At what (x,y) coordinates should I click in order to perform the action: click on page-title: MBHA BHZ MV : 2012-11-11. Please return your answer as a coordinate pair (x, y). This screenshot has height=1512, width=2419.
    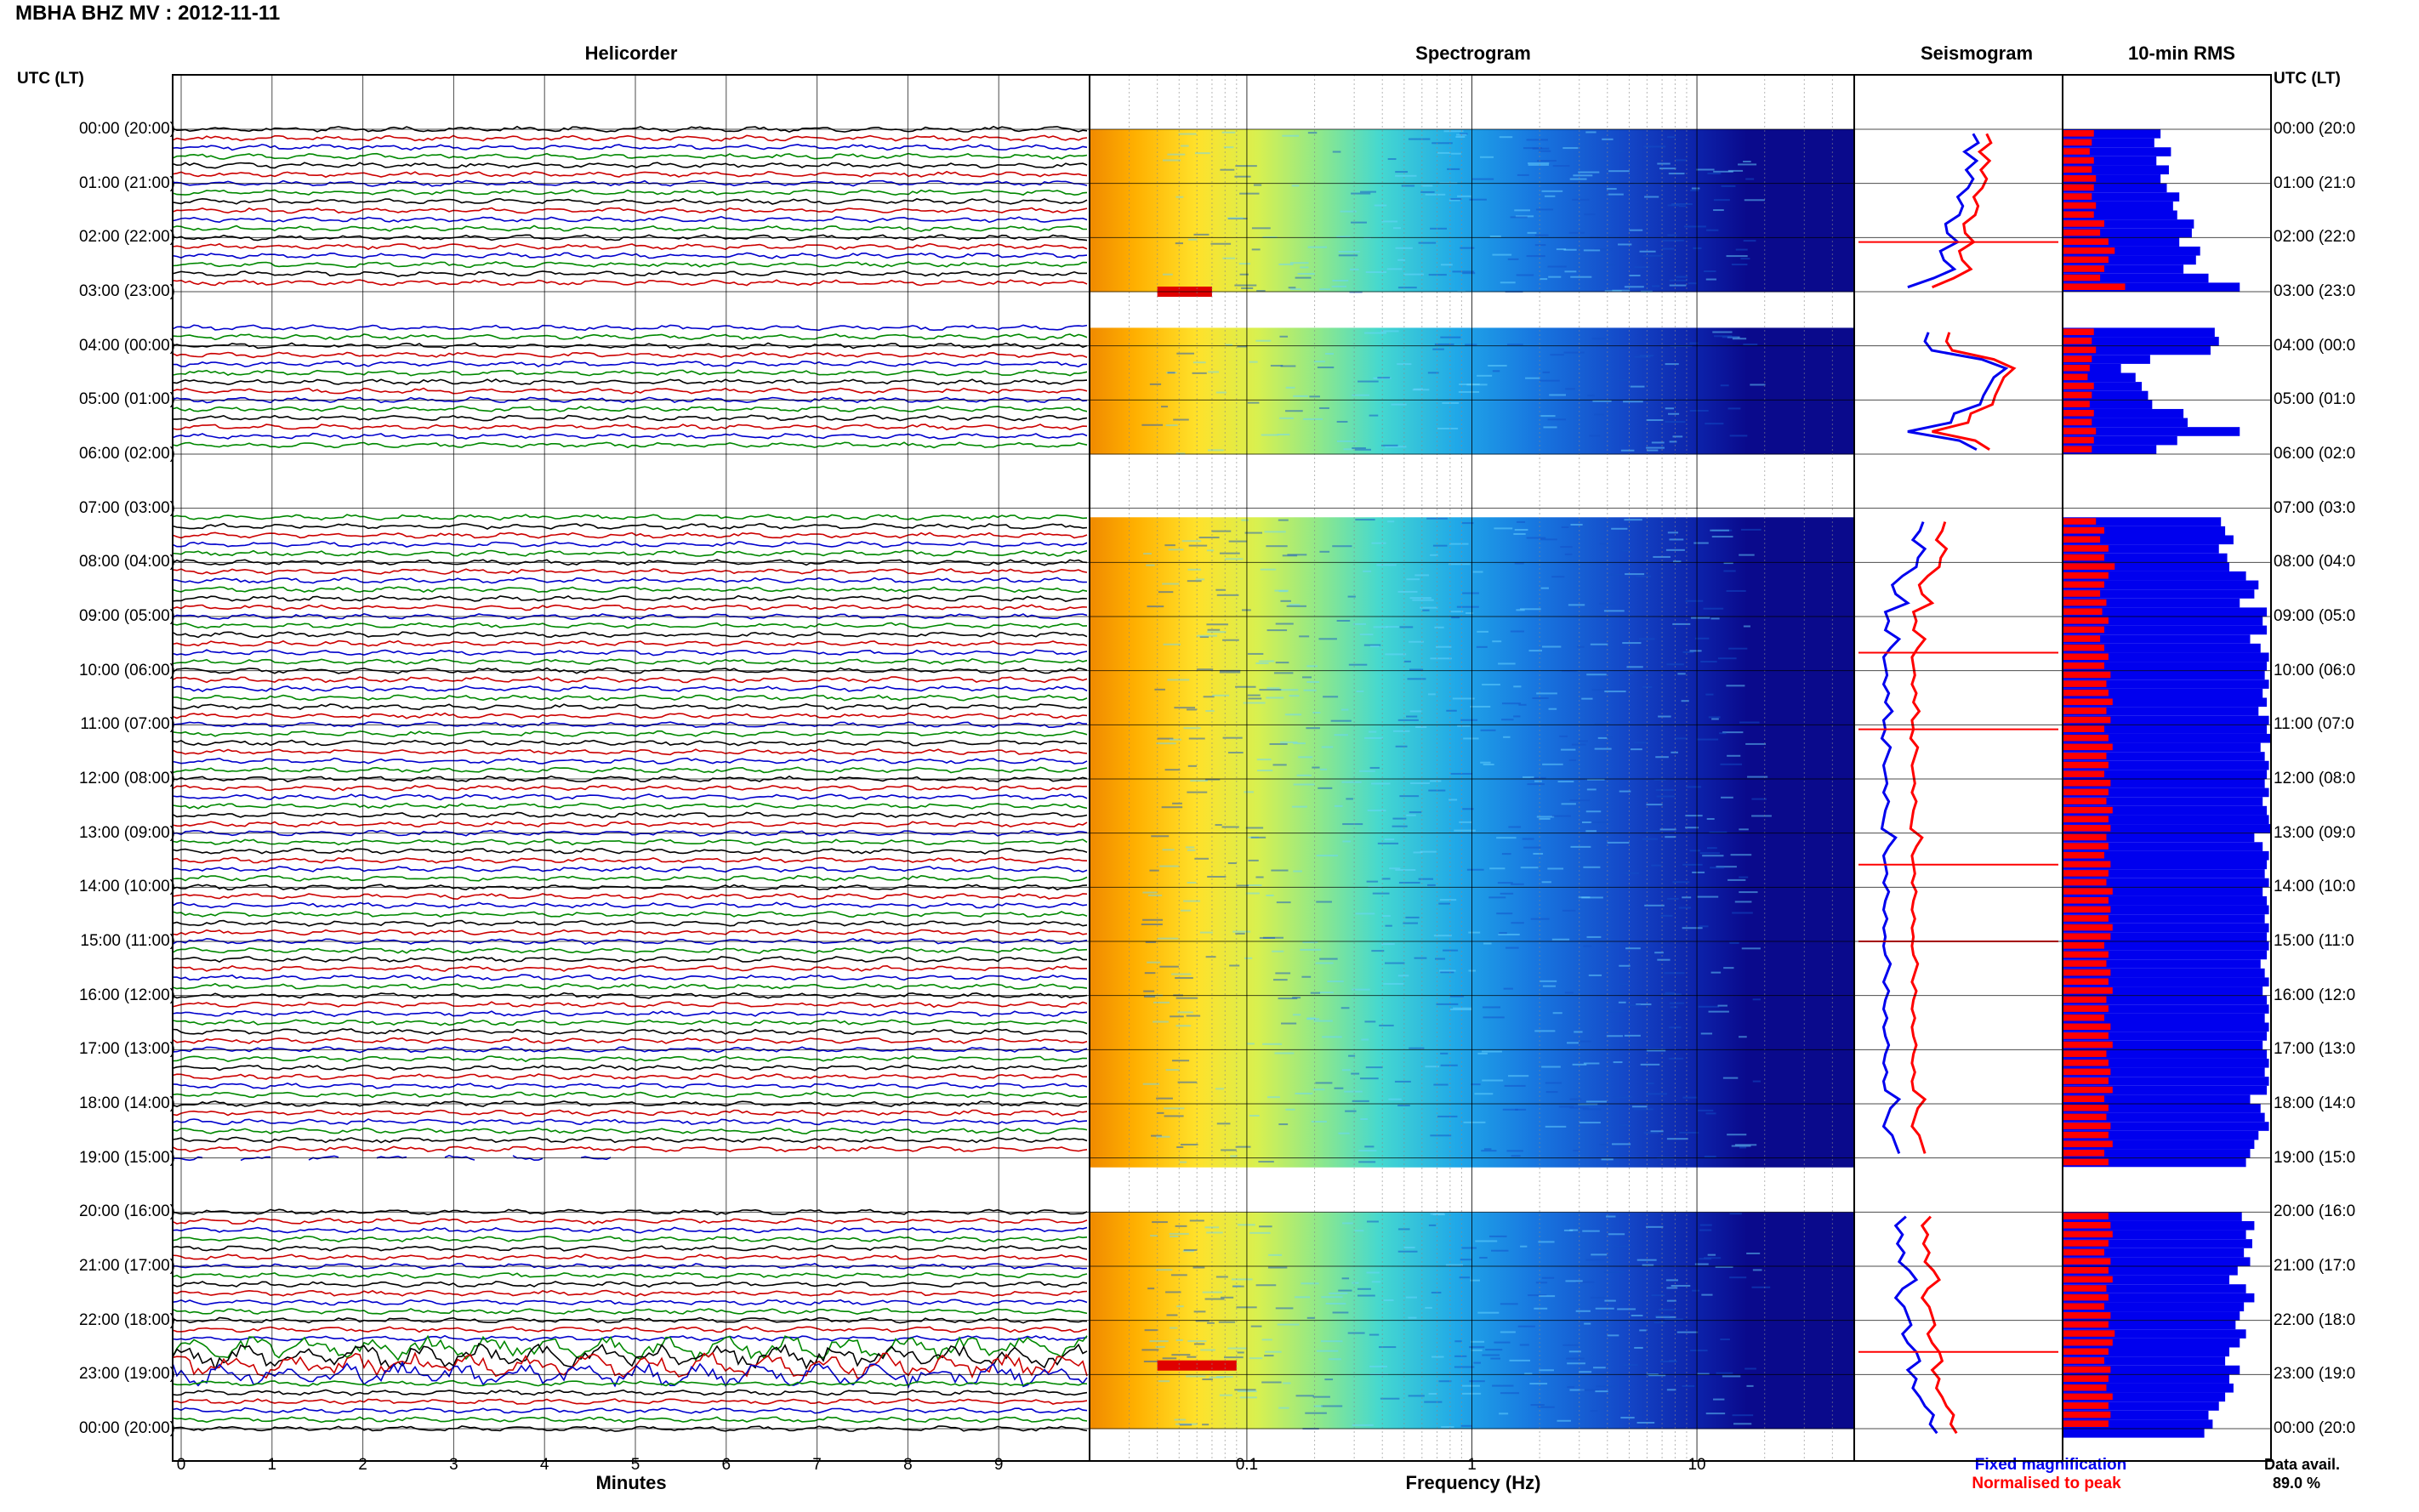
    Looking at the image, I should click on (148, 13).